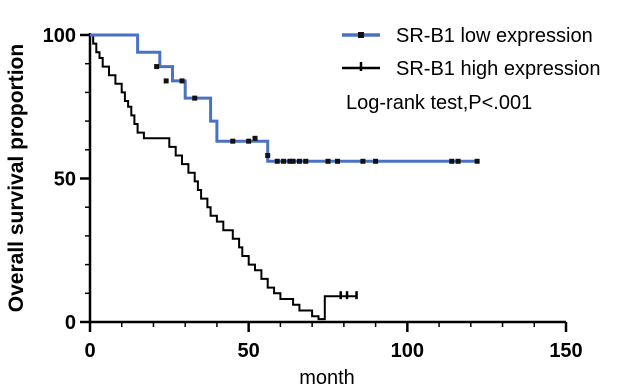  I want to click on y-tick-label: 50, so click(65, 180).